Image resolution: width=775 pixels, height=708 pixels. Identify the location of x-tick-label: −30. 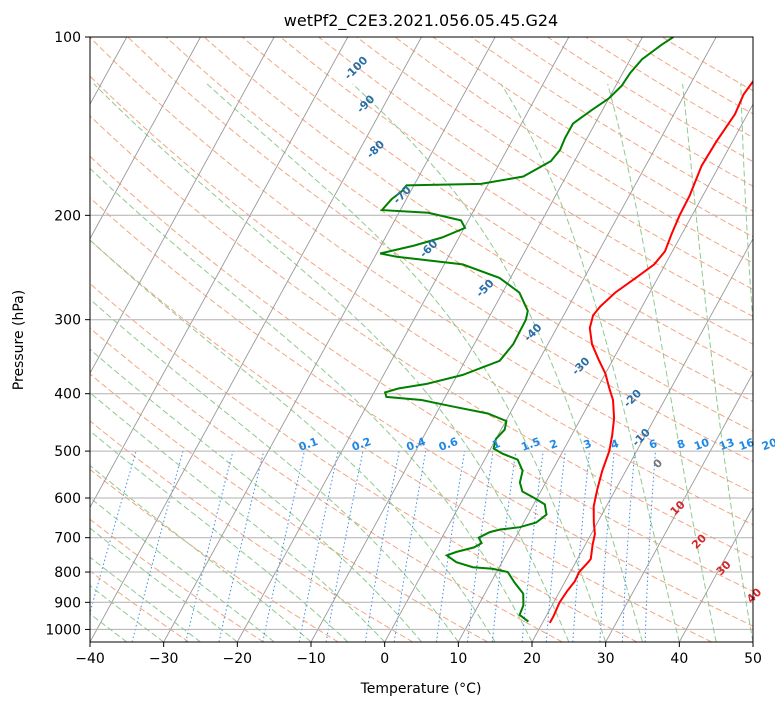
(164, 659).